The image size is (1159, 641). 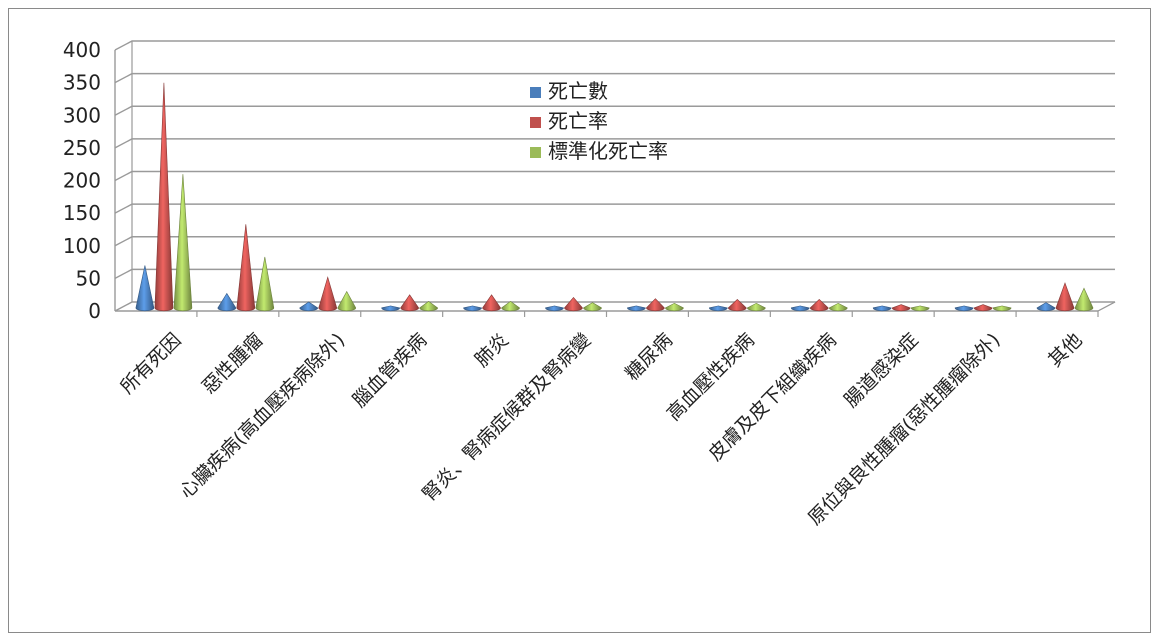 What do you see at coordinates (578, 121) in the screenshot?
I see `legend-label: 死亡率` at bounding box center [578, 121].